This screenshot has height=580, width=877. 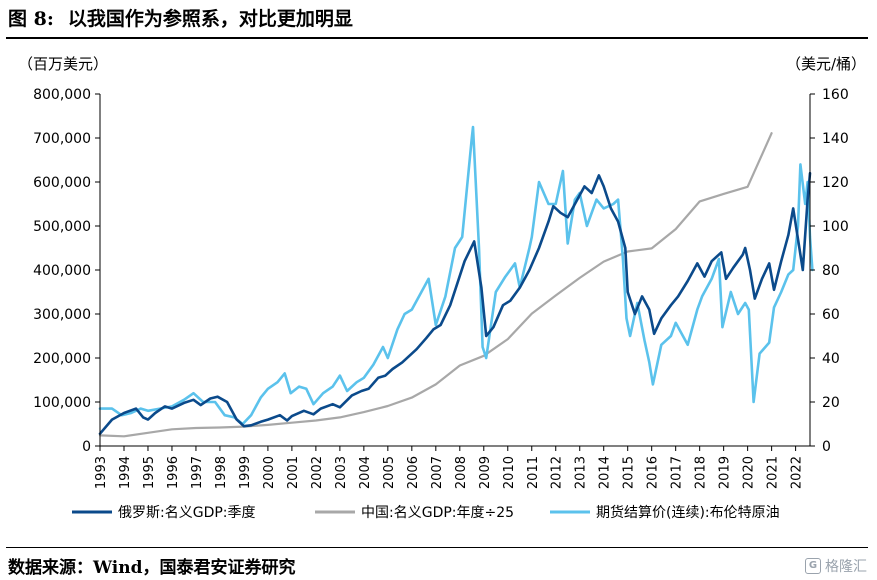 What do you see at coordinates (125, 472) in the screenshot?
I see `x-tick-label: 1994` at bounding box center [125, 472].